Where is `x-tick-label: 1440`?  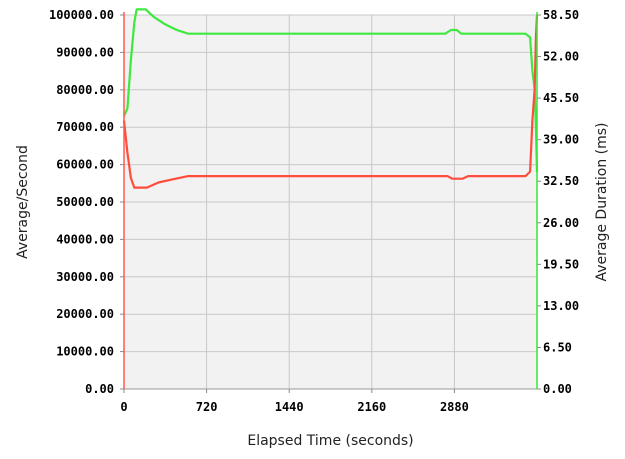
x-tick-label: 1440 is located at coordinates (289, 407).